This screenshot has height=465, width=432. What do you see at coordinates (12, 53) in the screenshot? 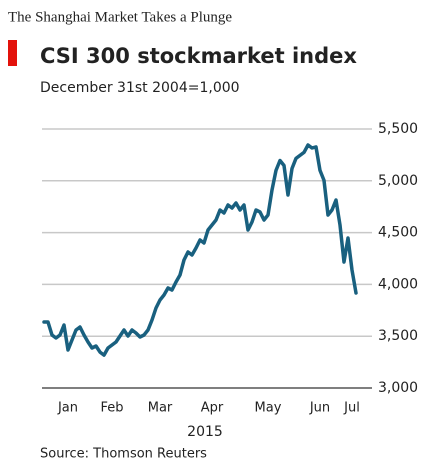
I see `title-marker` at bounding box center [12, 53].